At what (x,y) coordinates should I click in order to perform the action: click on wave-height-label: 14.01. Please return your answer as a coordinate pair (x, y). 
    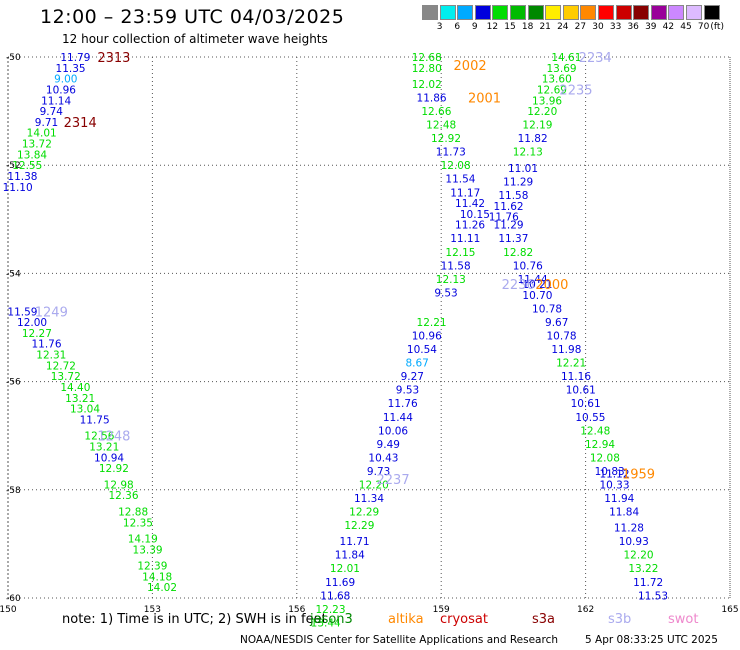
    Looking at the image, I should click on (42, 134).